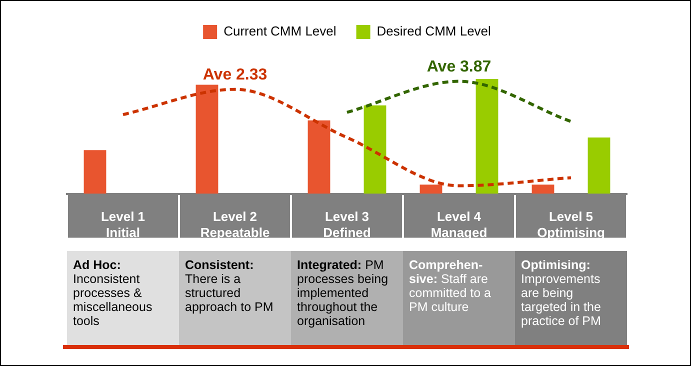 The height and width of the screenshot is (366, 691). What do you see at coordinates (235, 298) in the screenshot?
I see `text: Consistent: There is a structured approach to PM` at bounding box center [235, 298].